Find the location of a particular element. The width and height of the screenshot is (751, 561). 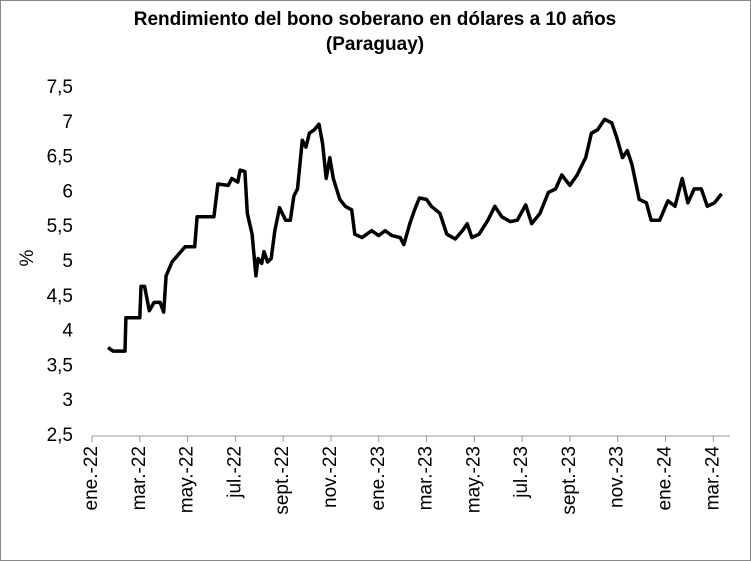

y-tick-label: 5 is located at coordinates (67, 261).